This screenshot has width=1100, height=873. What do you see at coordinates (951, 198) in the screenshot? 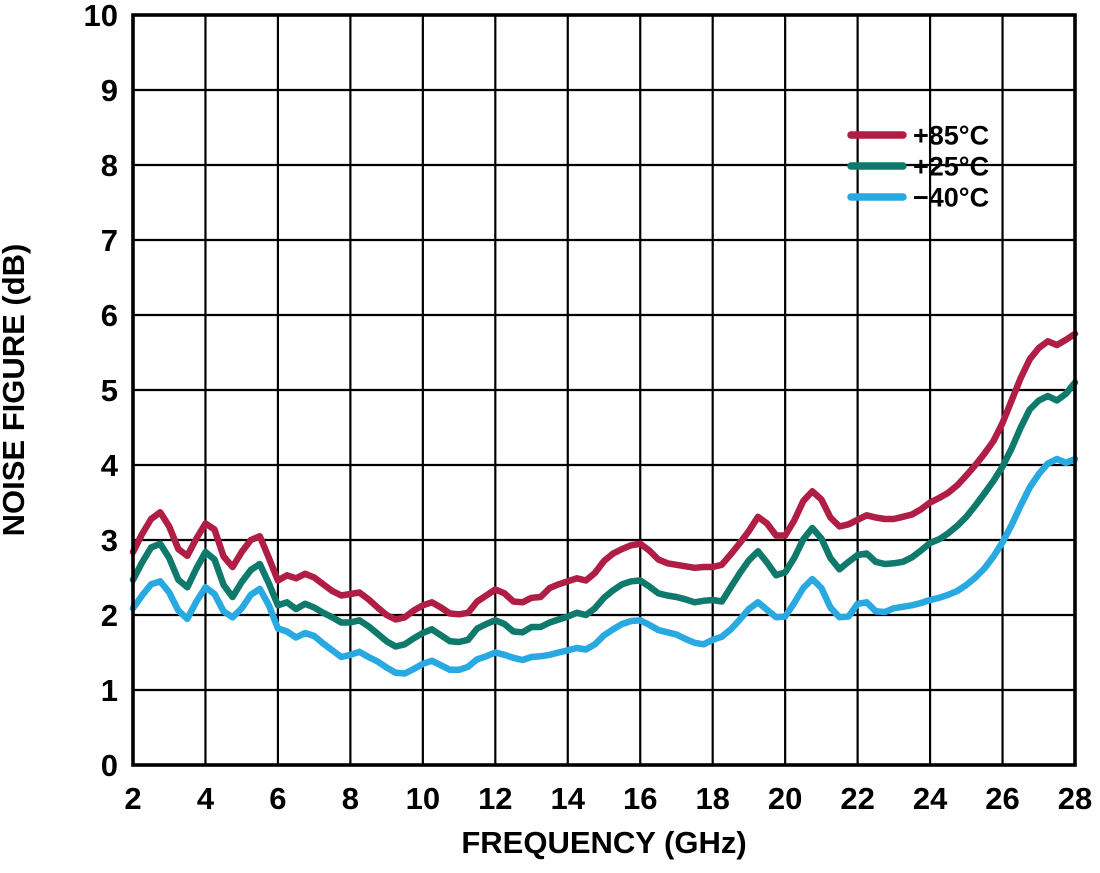
I see `legend-label-−40°C: −40°C` at bounding box center [951, 198].